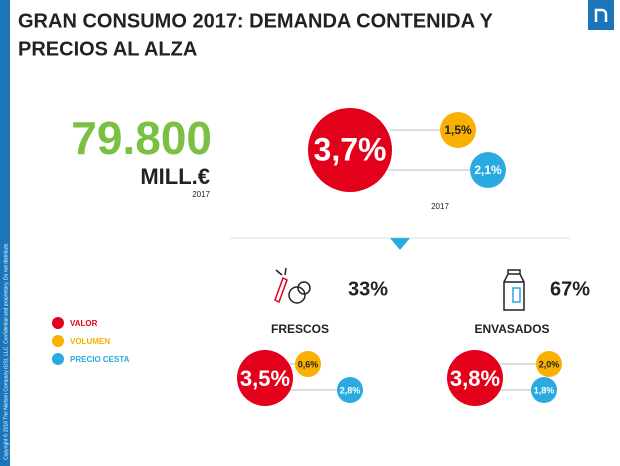 The image size is (620, 466). I want to click on volumen-label: 2,0%, so click(549, 364).